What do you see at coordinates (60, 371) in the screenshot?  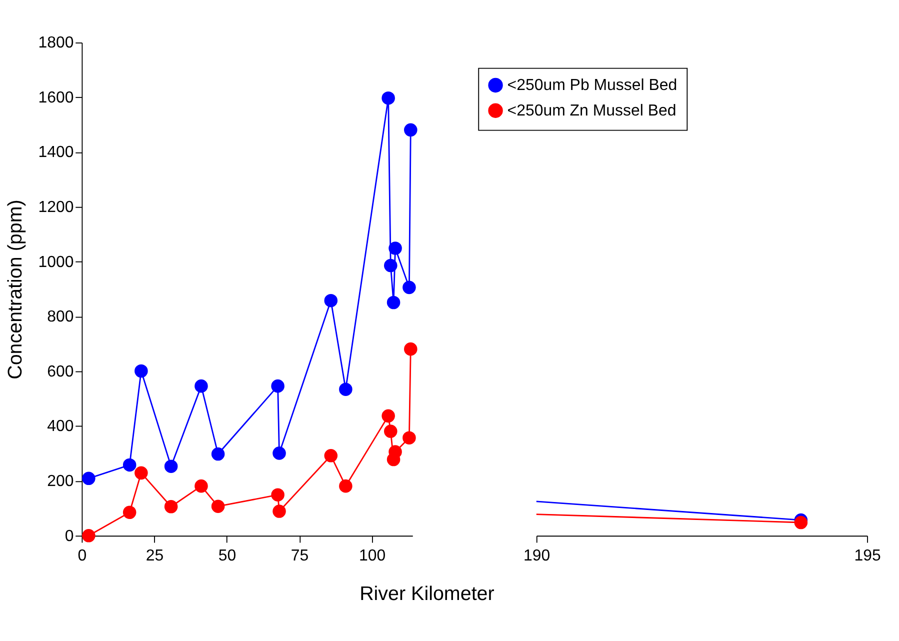 I see `y-tick-label: 600` at bounding box center [60, 371].